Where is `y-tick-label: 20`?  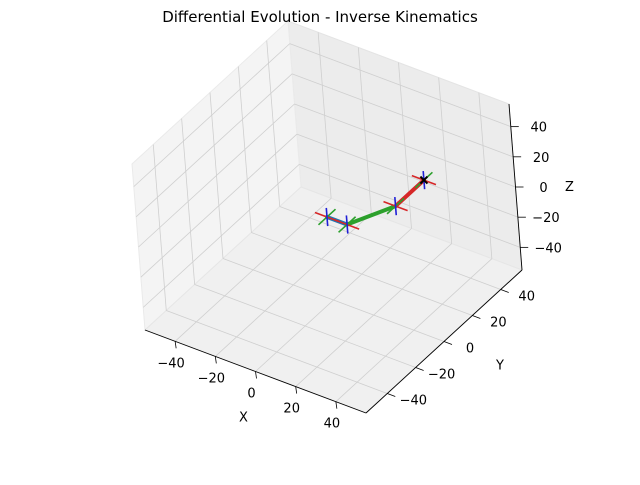
y-tick-label: 20 is located at coordinates (498, 323).